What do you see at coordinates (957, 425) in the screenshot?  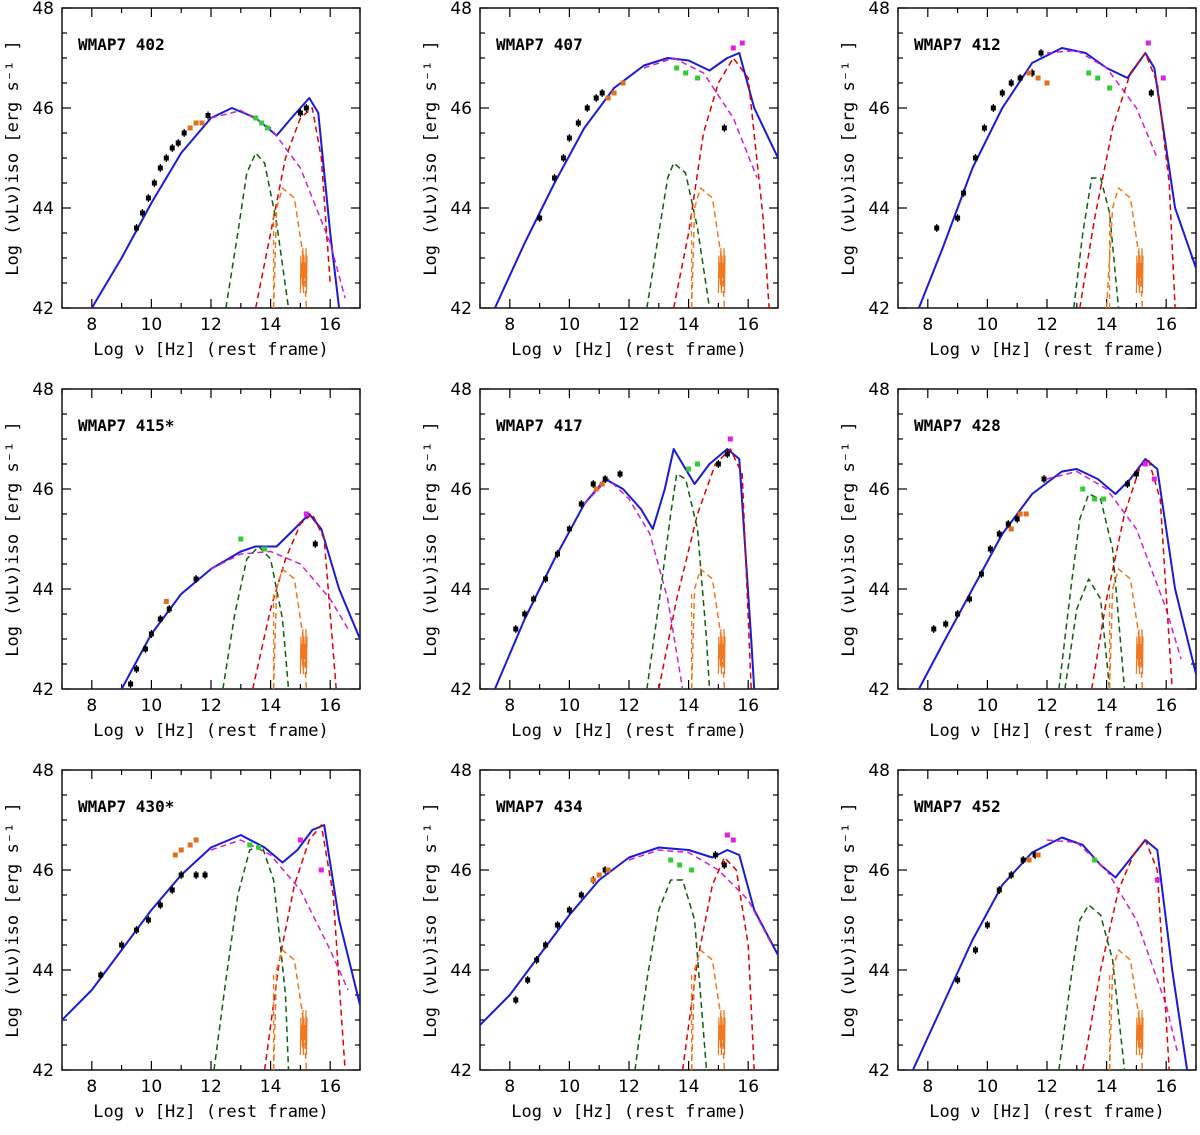 I see `panel-title: WMAP7 428` at bounding box center [957, 425].